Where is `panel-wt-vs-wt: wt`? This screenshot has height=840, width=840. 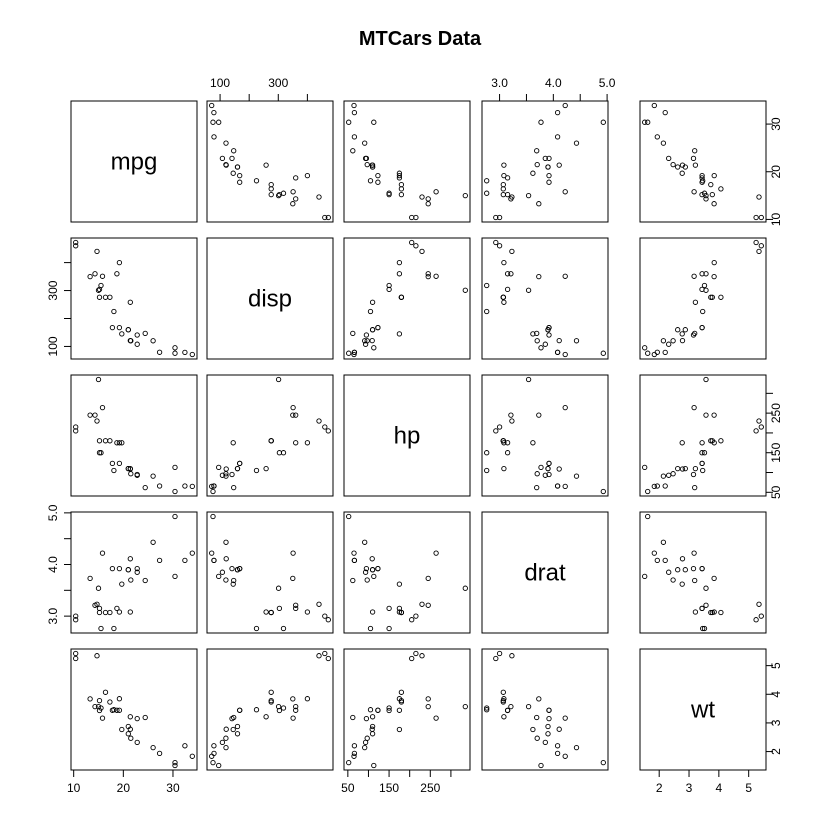 panel-wt-vs-wt: wt is located at coordinates (703, 709).